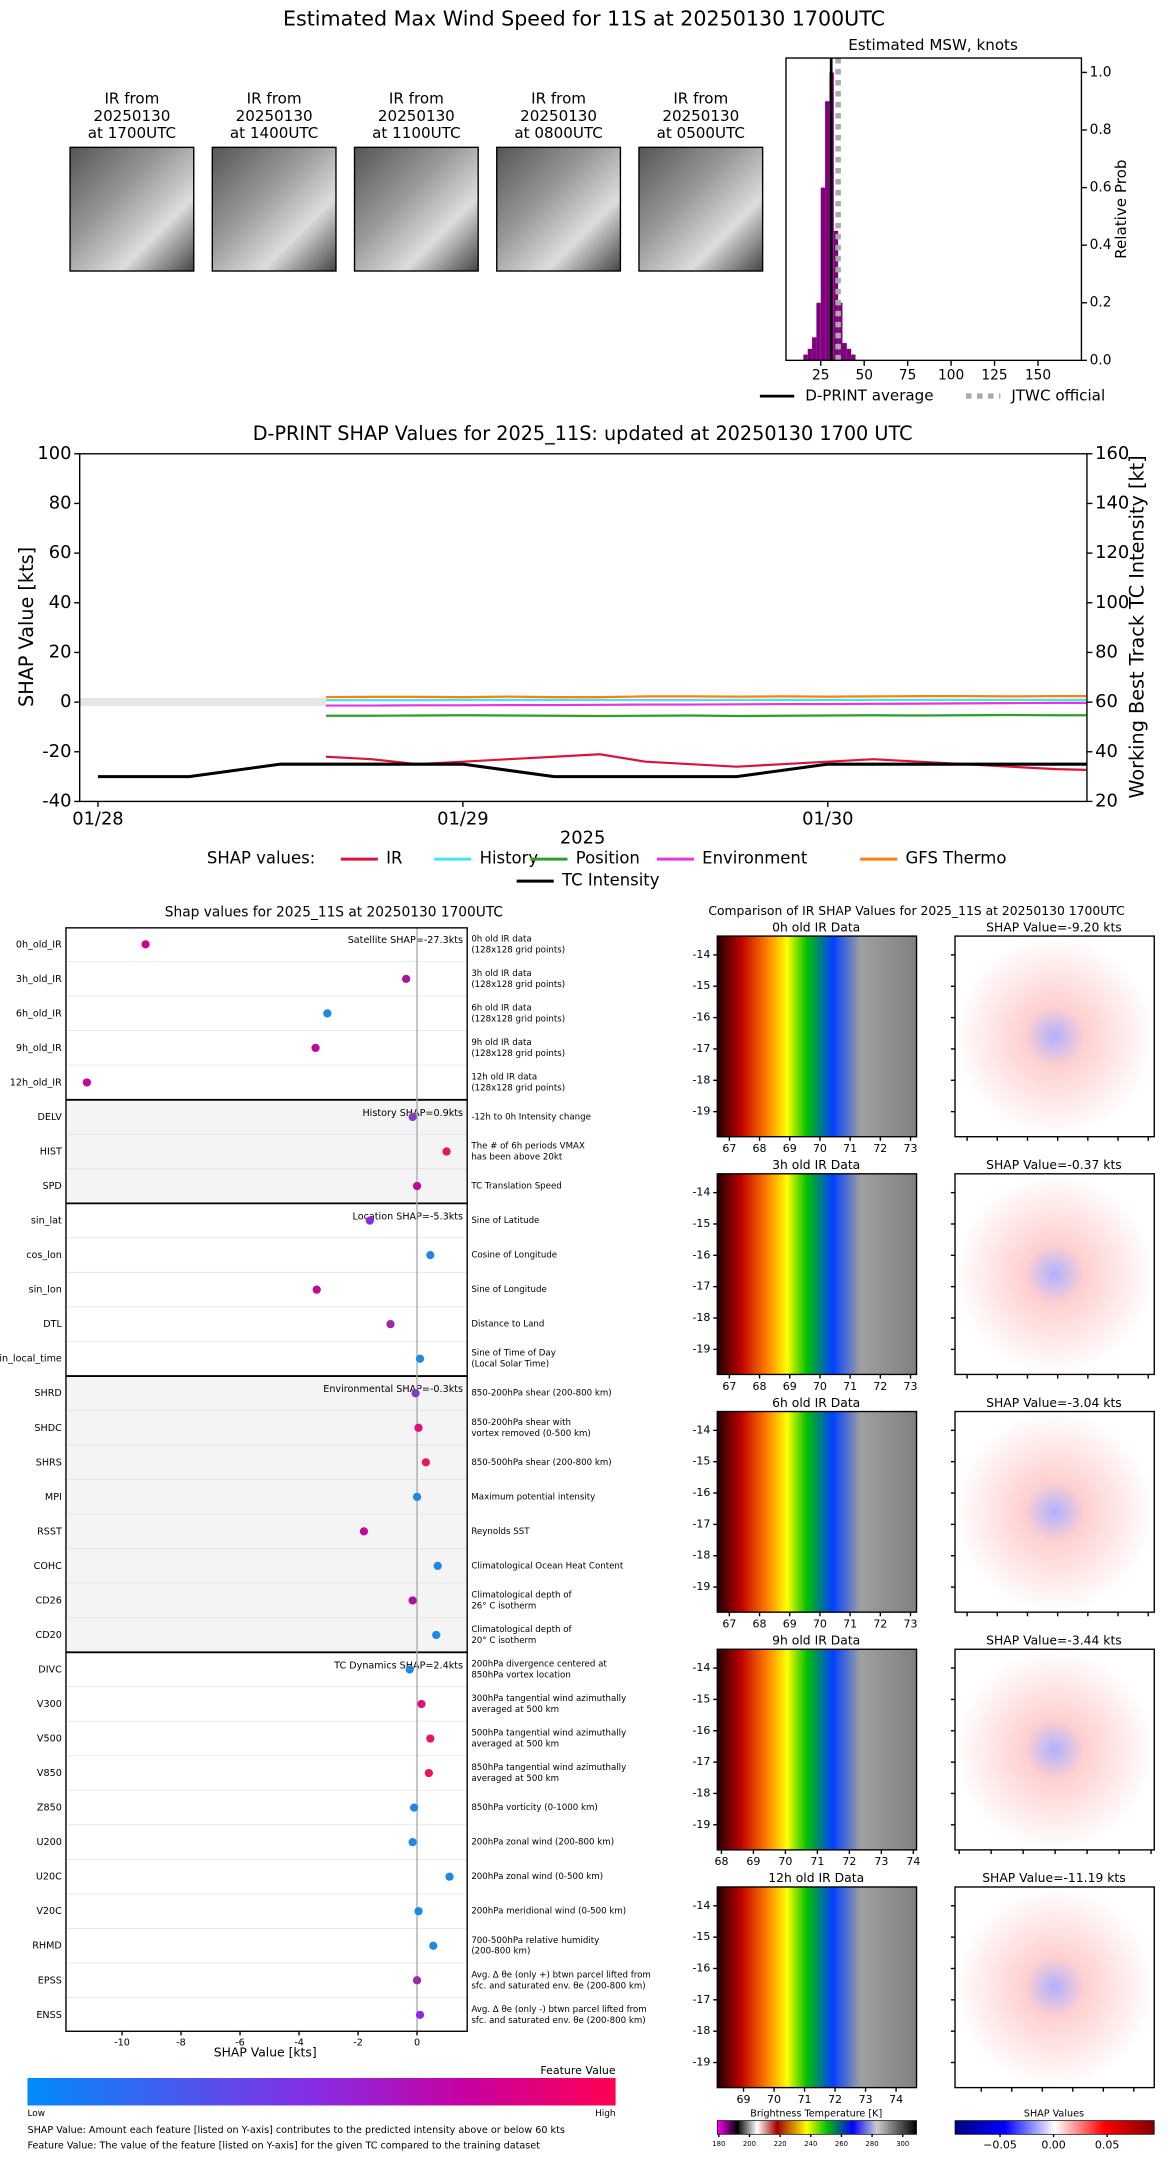 The image size is (1168, 2158). What do you see at coordinates (49, 1877) in the screenshot?
I see `feature-name: U20C` at bounding box center [49, 1877].